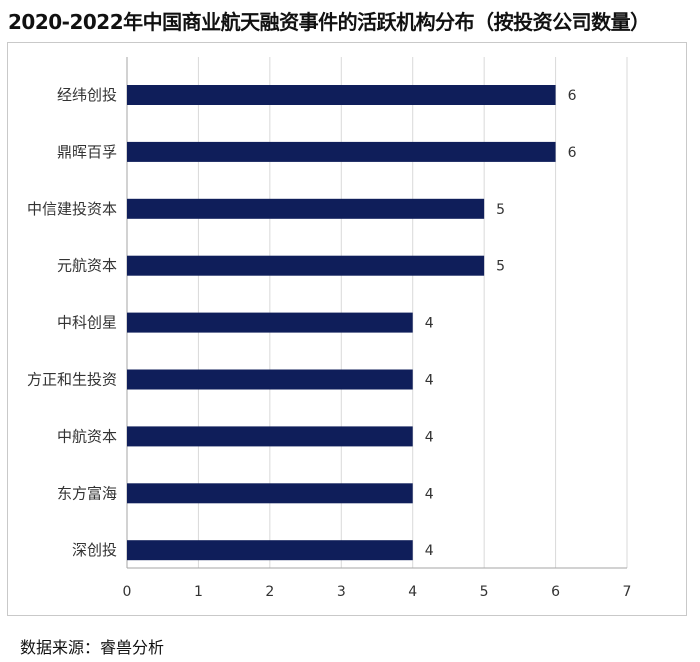 The height and width of the screenshot is (662, 700). Describe the element at coordinates (555, 592) in the screenshot. I see `x-tick-label: 6` at that location.